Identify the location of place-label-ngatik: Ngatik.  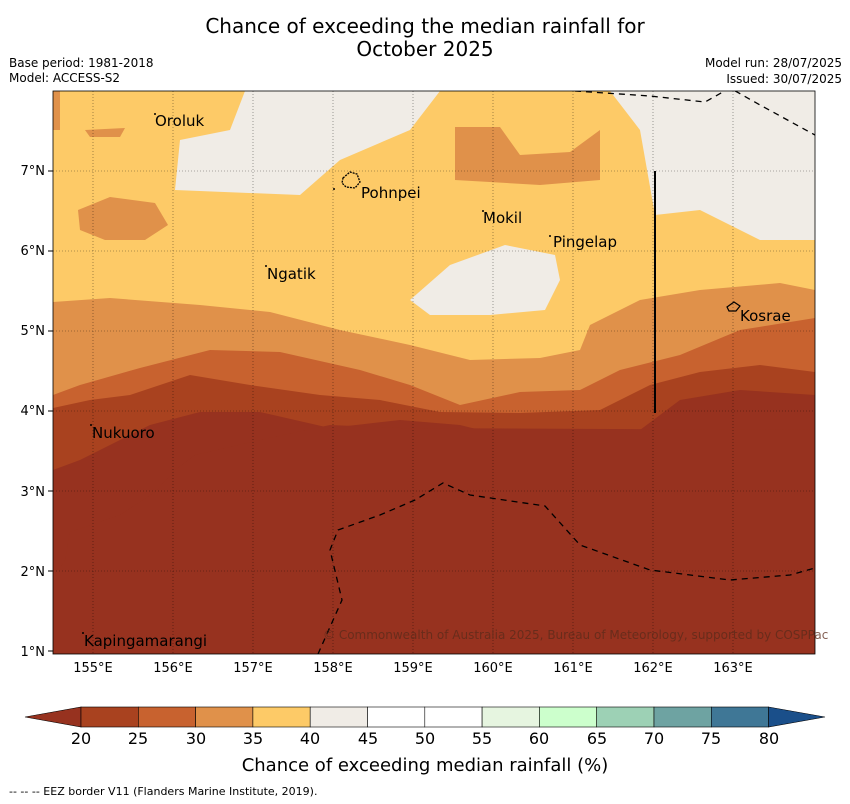
(291, 274).